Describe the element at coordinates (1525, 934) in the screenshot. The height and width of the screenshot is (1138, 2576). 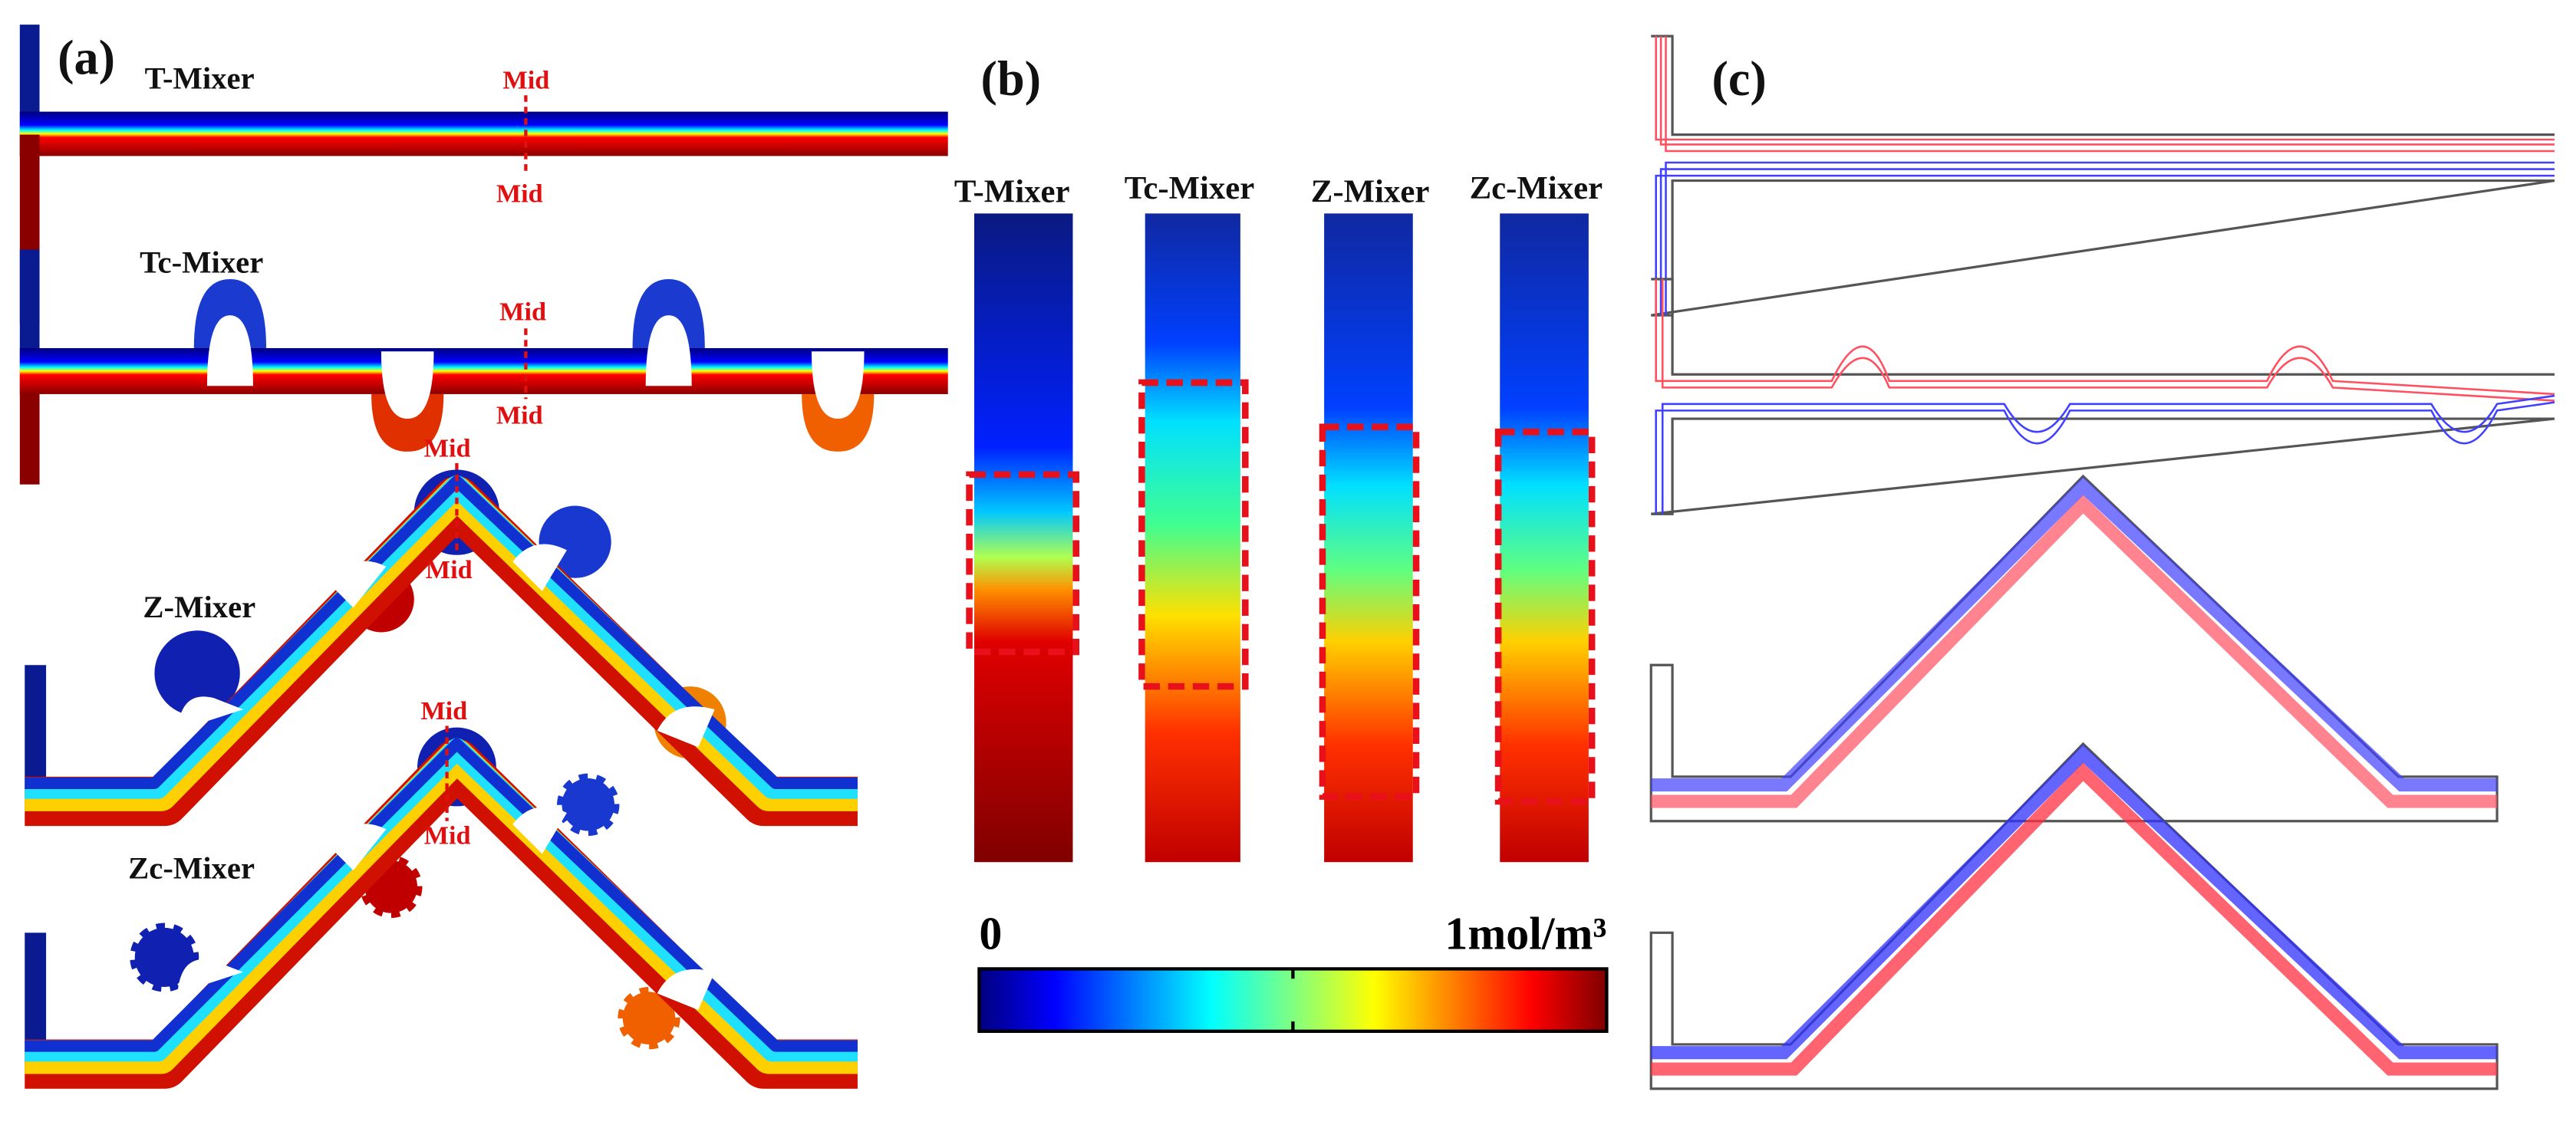
I see `colorbar-max: 1mol/m³` at that location.